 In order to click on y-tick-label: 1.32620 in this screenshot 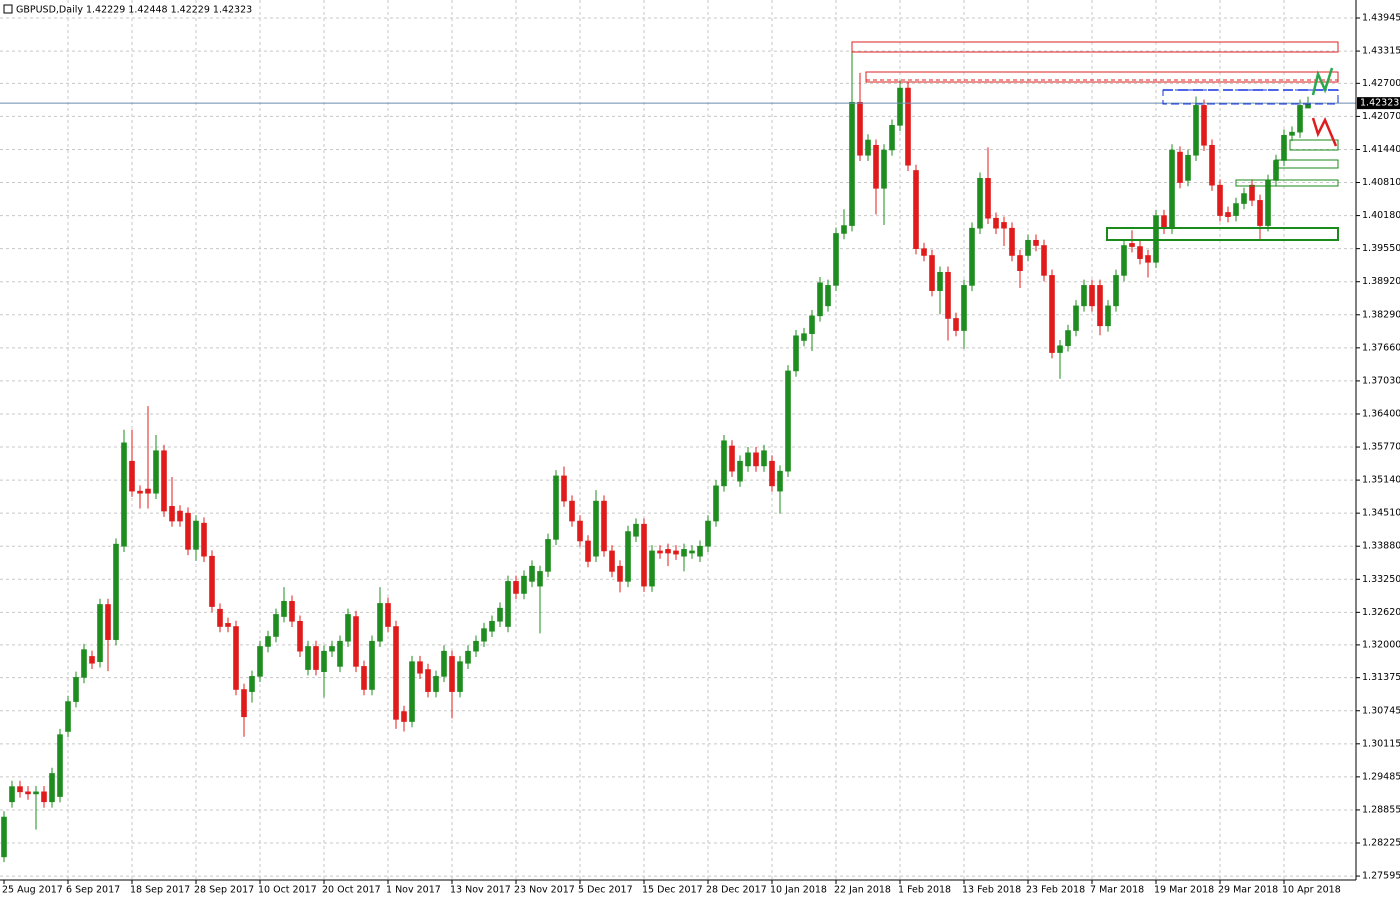, I will do `click(1381, 612)`.